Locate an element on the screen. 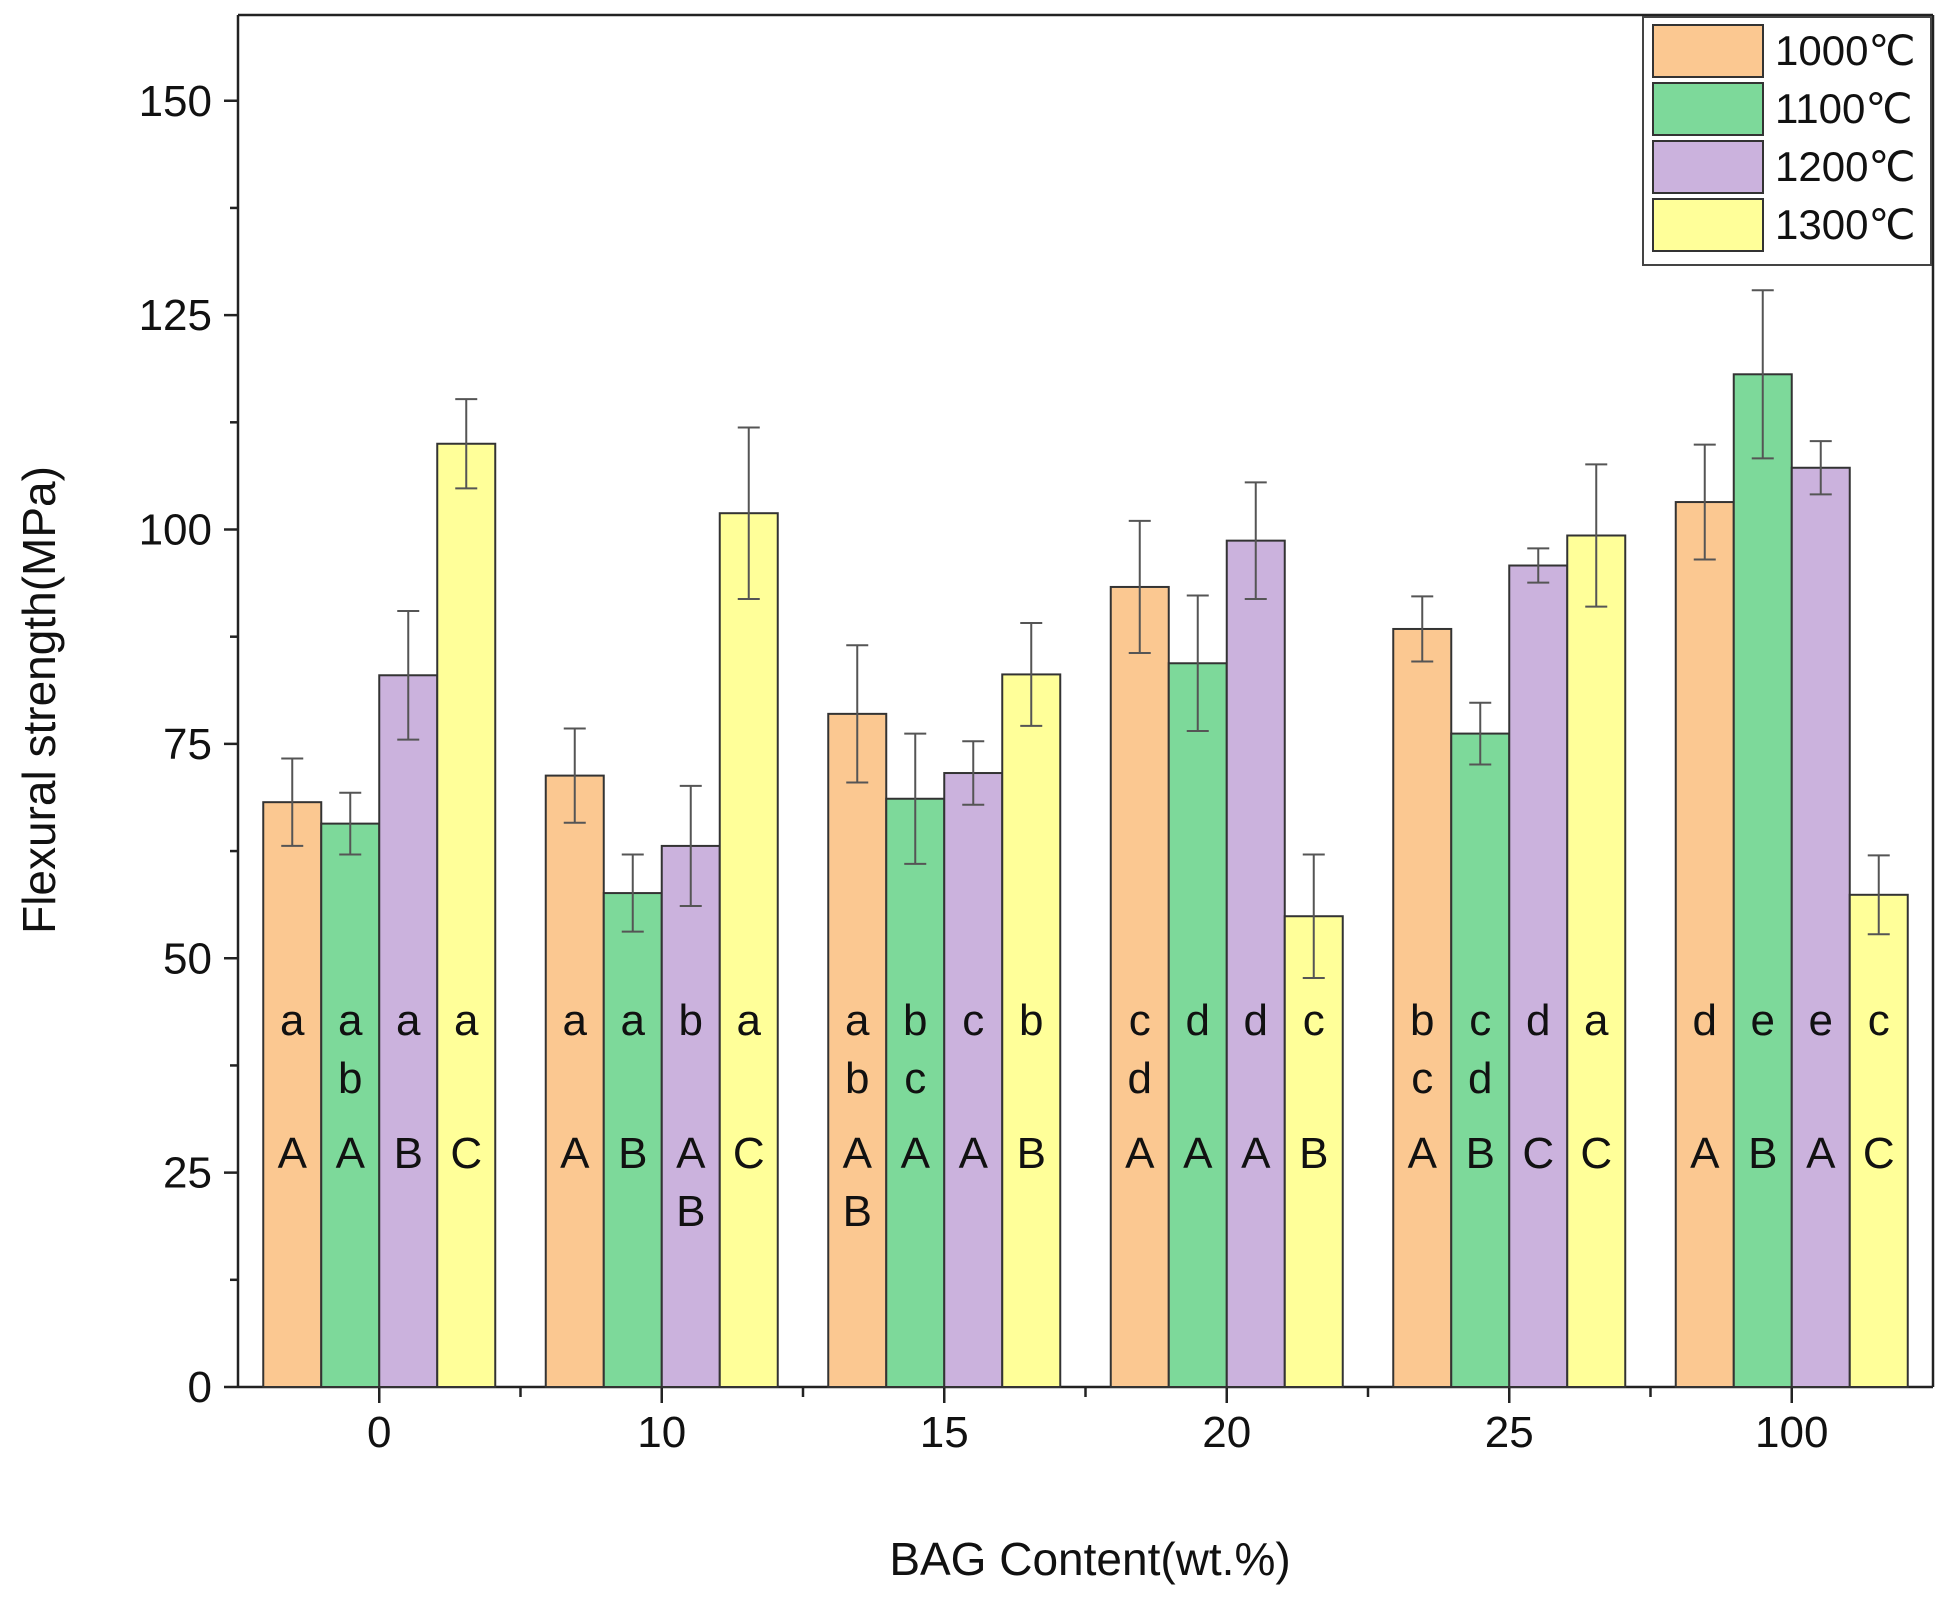 This screenshot has height=1597, width=1945. x-tick-label: 15 is located at coordinates (944, 1432).